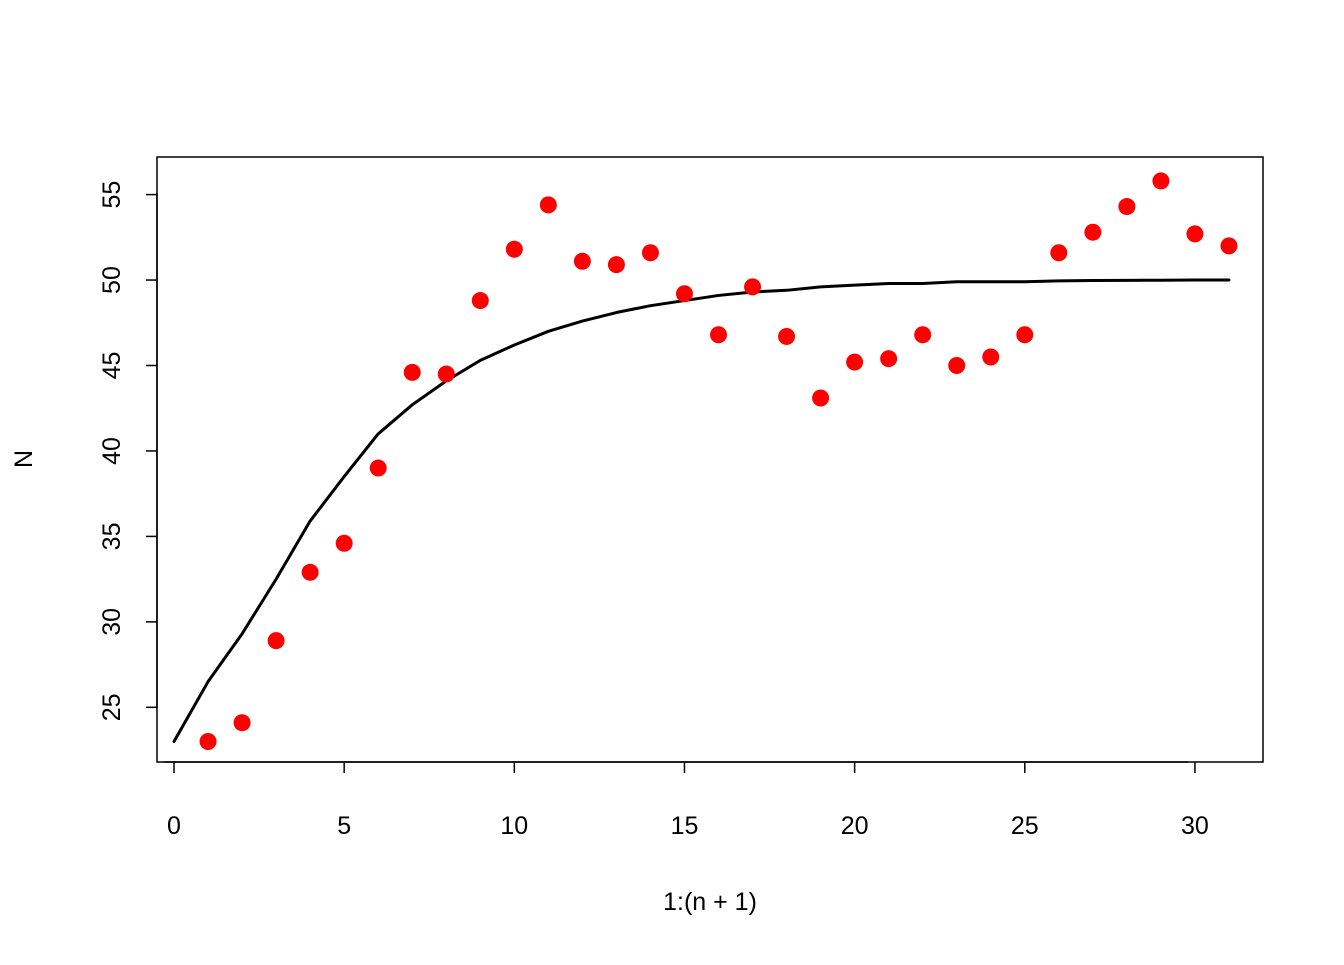 The width and height of the screenshot is (1344, 965). Describe the element at coordinates (112, 451) in the screenshot. I see `y-tick-label: 40` at that location.